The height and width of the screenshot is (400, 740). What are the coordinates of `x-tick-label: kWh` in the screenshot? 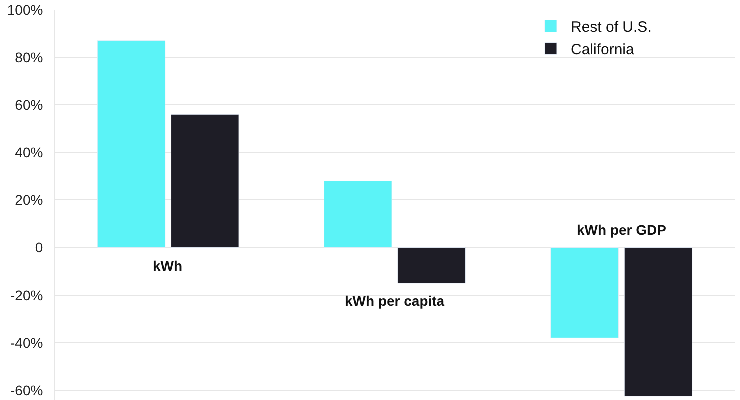 It's located at (168, 266).